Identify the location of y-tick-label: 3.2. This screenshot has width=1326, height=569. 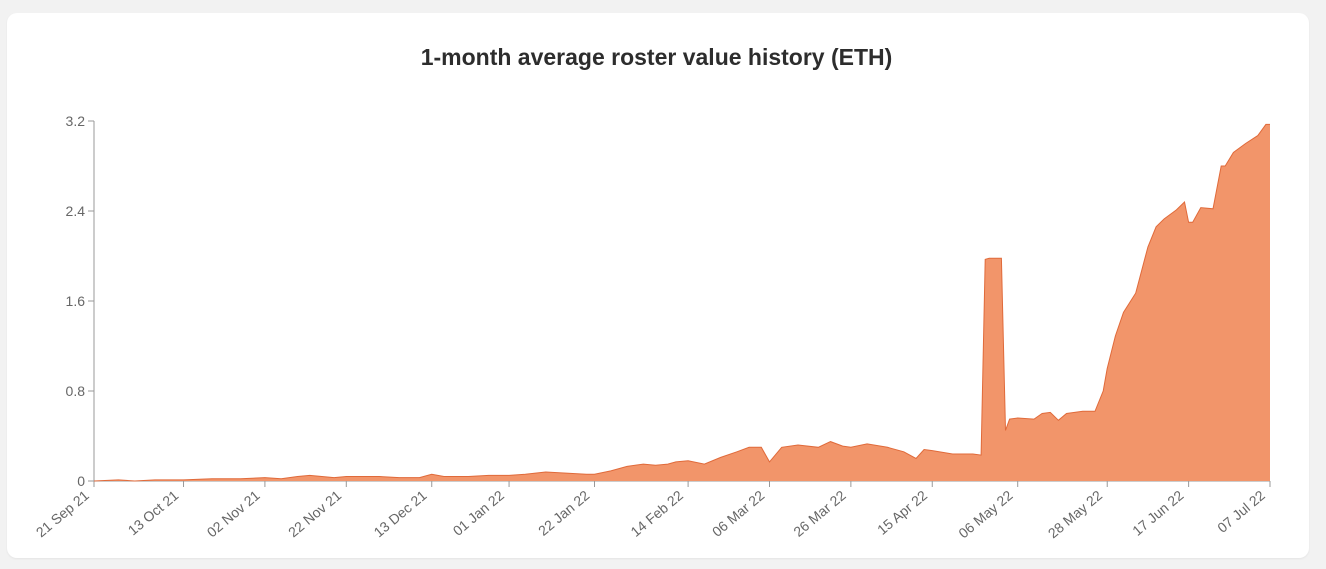
(76, 121).